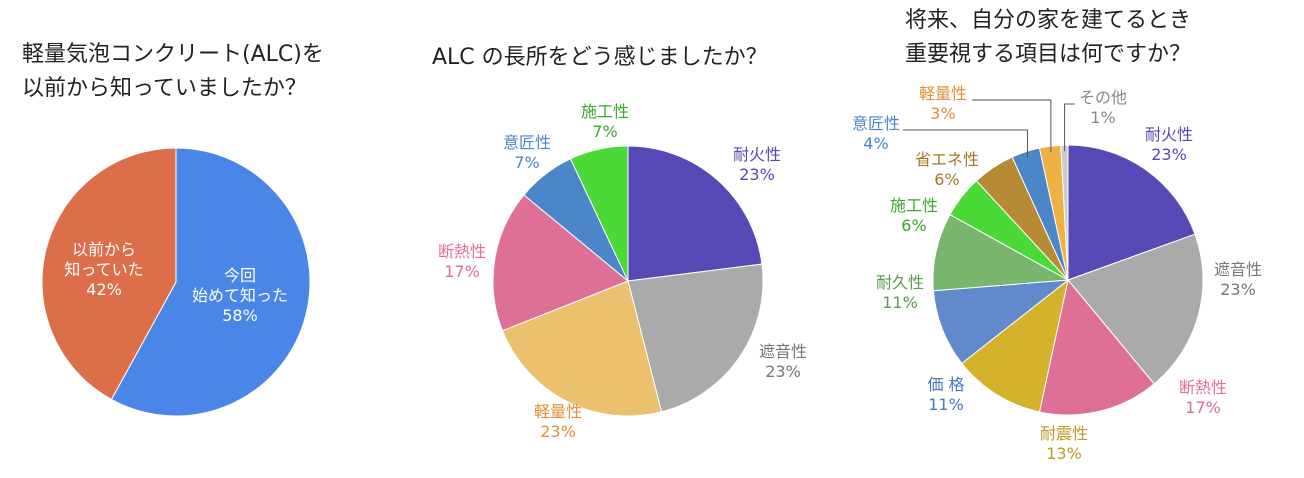 The image size is (1304, 478). I want to click on slice-label: その他 1%, so click(1103, 108).